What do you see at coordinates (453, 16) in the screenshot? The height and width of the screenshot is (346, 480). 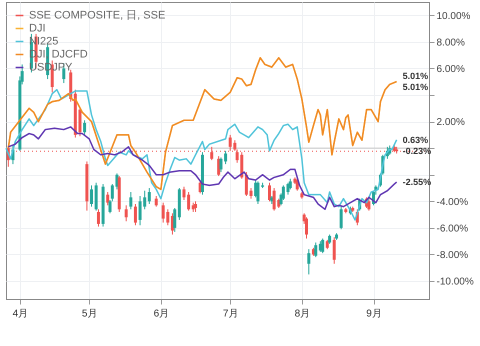 I see `y-tick-label: 10.00%` at bounding box center [453, 16].